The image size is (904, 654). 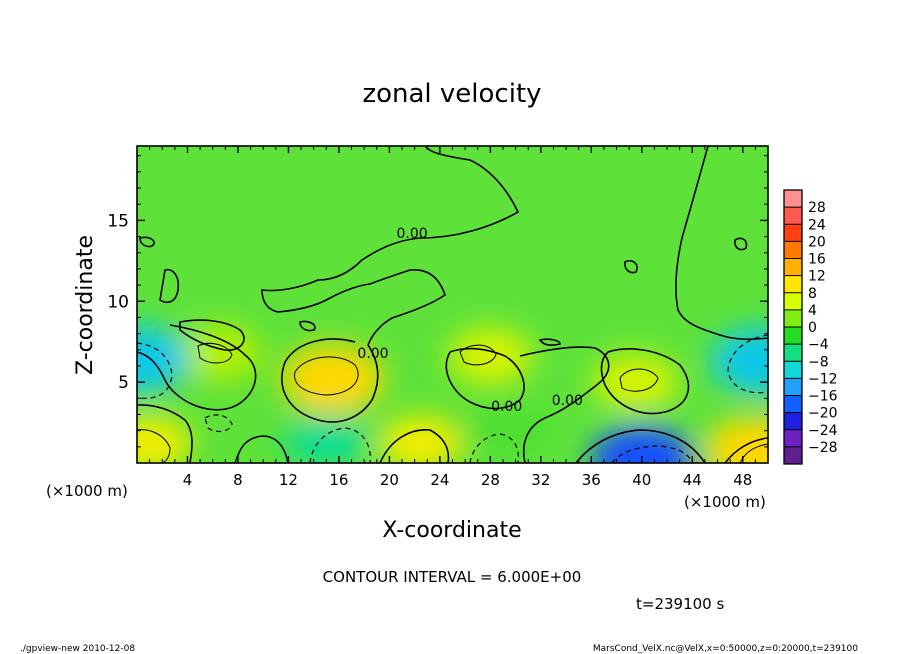 I want to click on contour-labels: 0.00 0.00 0.00 0.00, so click(x=470, y=320).